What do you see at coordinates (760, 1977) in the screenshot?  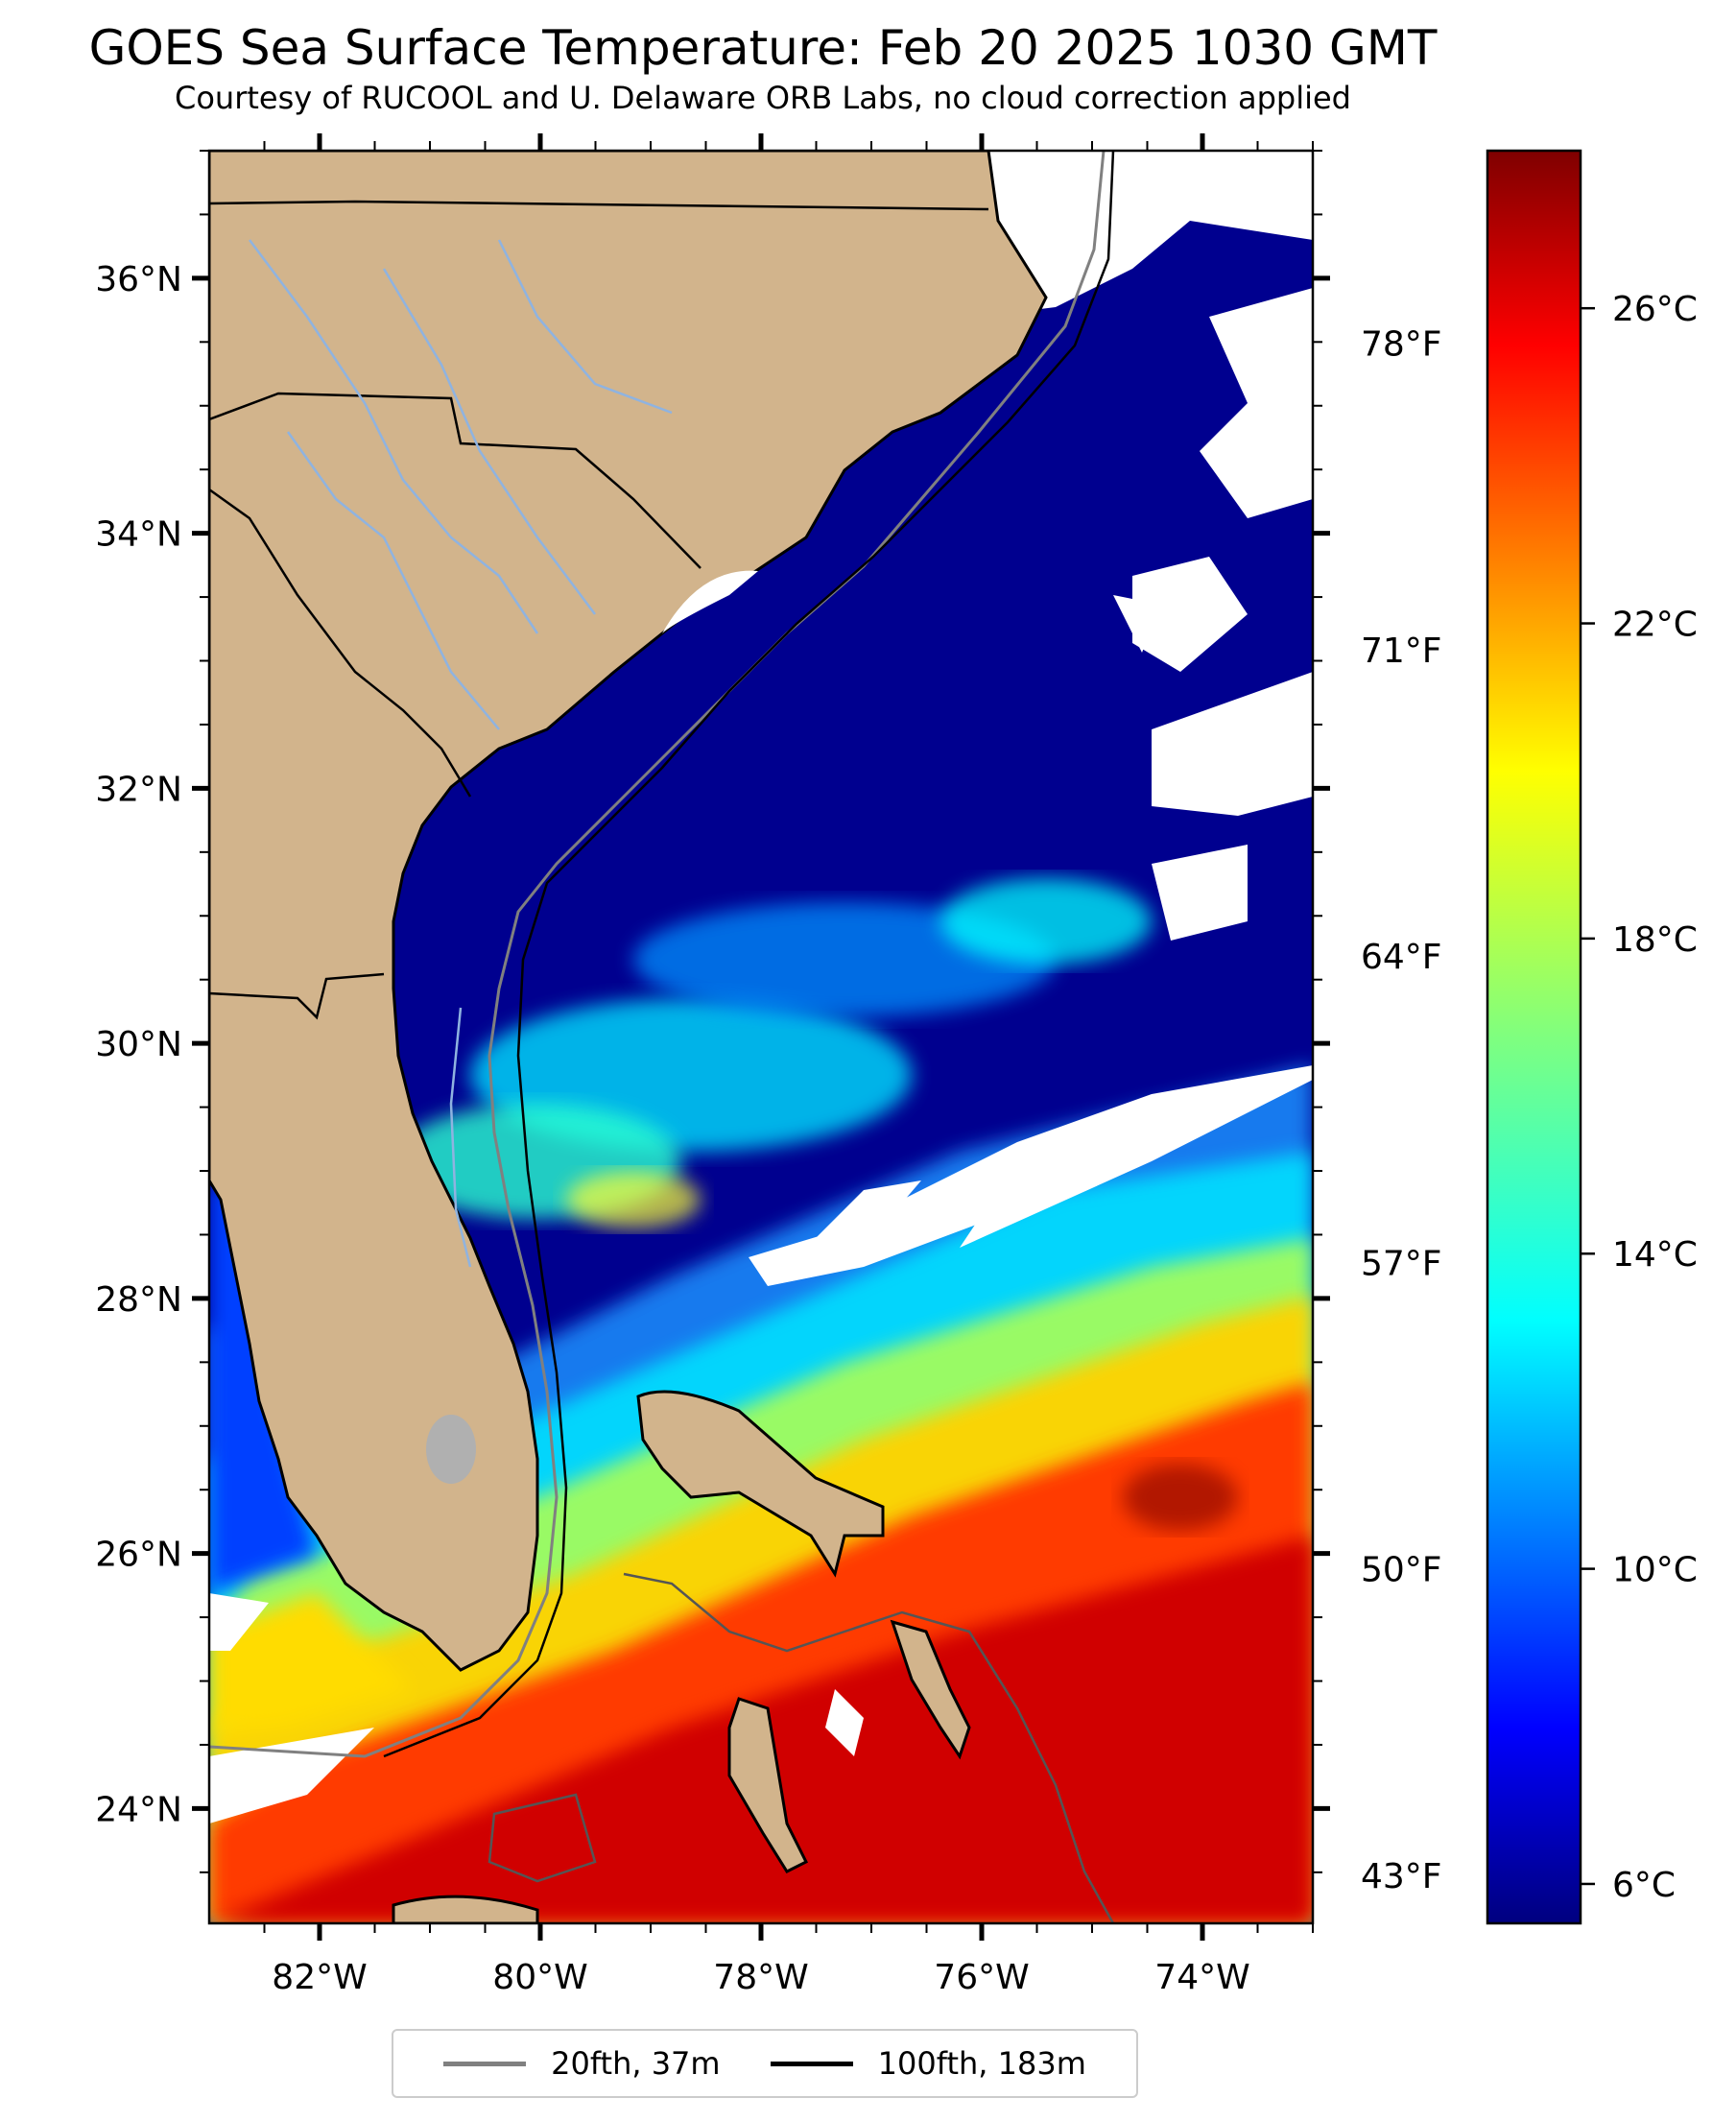 I see `lon-tick-label: 78°W` at bounding box center [760, 1977].